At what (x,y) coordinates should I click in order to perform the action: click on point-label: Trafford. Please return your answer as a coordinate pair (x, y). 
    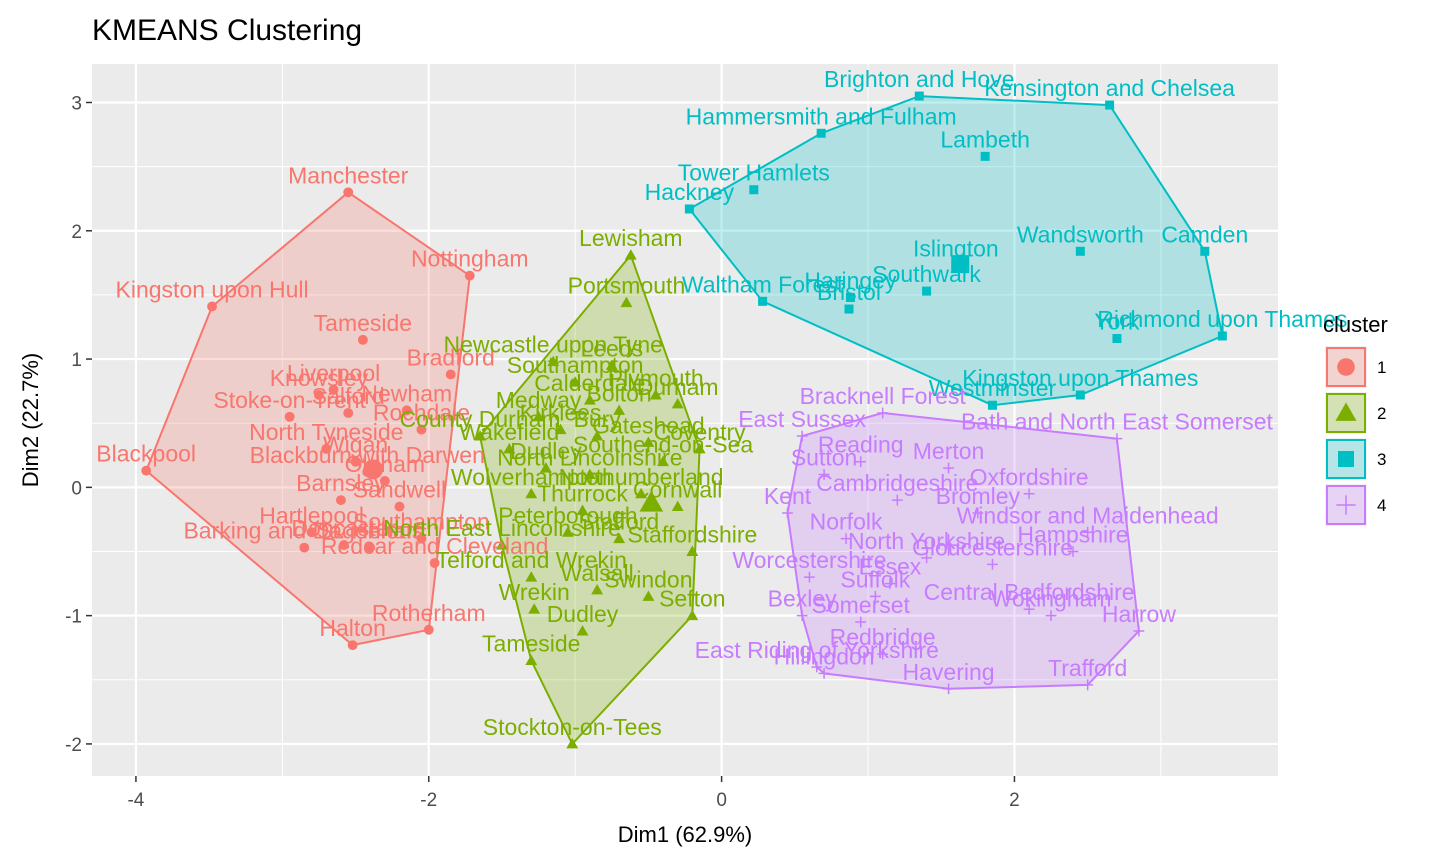
    Looking at the image, I should click on (1087, 668).